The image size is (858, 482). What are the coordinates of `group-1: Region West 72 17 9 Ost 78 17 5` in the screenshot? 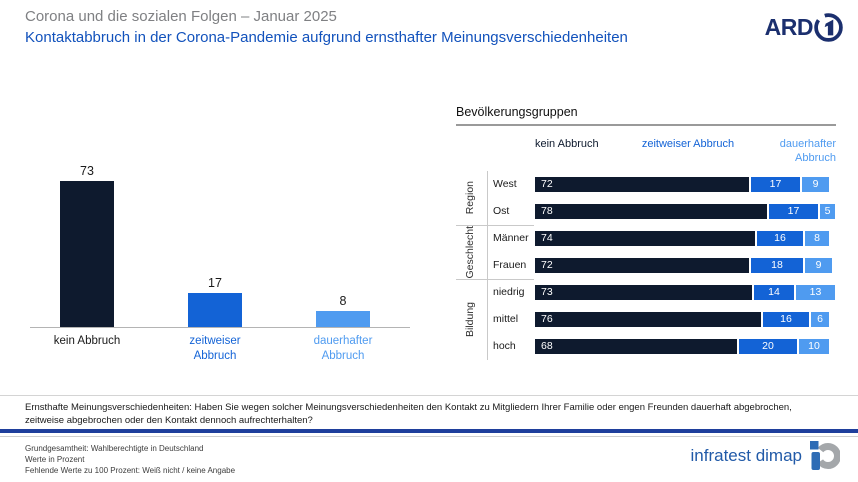 It's located at (646, 198).